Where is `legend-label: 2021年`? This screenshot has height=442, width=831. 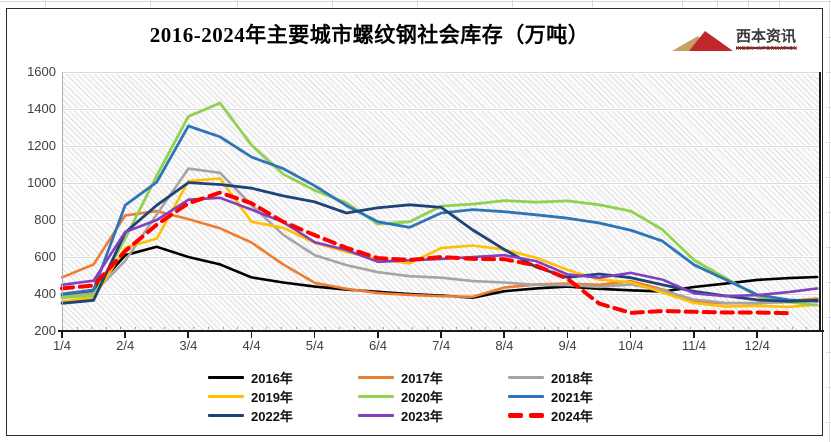 legend-label: 2021年 is located at coordinates (572, 397).